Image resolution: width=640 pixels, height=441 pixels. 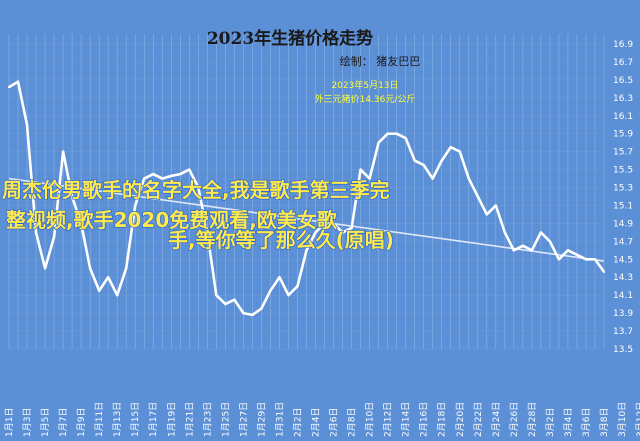 I want to click on x-tick-label: 1月21日, so click(x=189, y=419).